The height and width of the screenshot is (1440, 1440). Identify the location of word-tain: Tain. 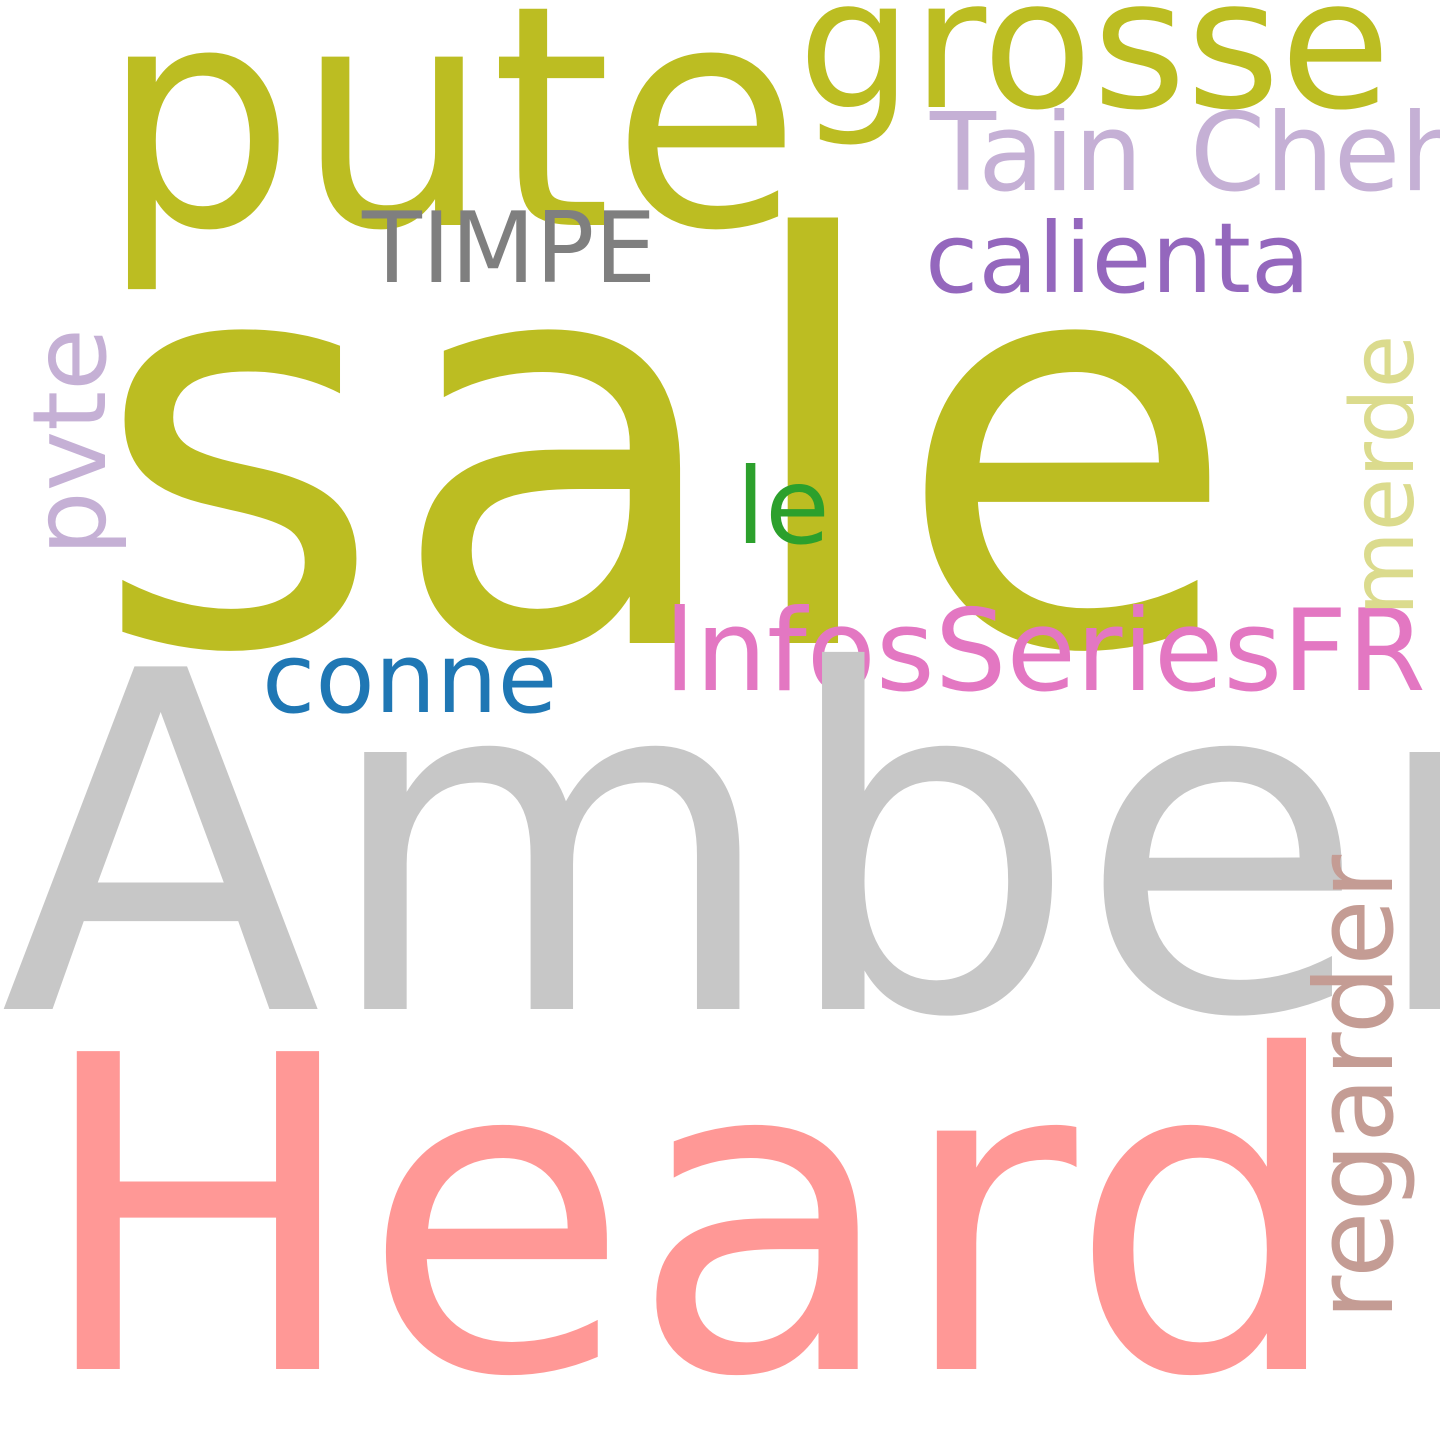
(1036, 153).